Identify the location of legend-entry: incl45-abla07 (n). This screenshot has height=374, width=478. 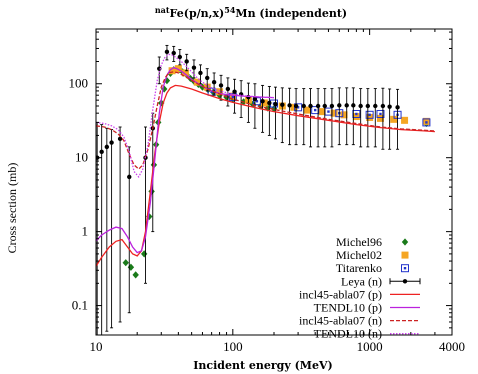
(359, 321).